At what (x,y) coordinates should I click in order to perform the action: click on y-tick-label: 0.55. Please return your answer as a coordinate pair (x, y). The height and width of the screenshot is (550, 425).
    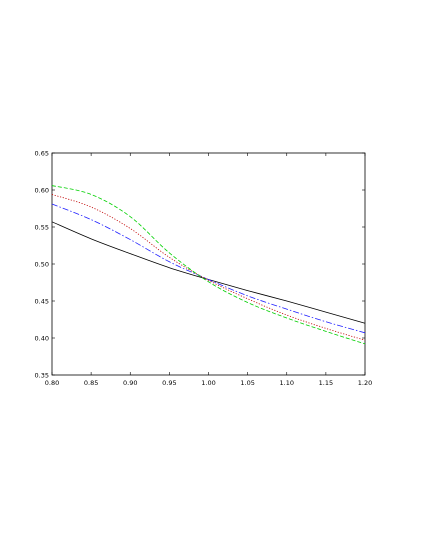
    Looking at the image, I should click on (42, 227).